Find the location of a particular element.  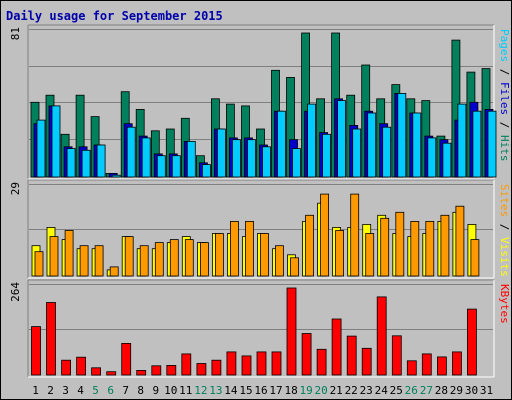

chart-title: Daily usage for September 2015 is located at coordinates (114, 16).